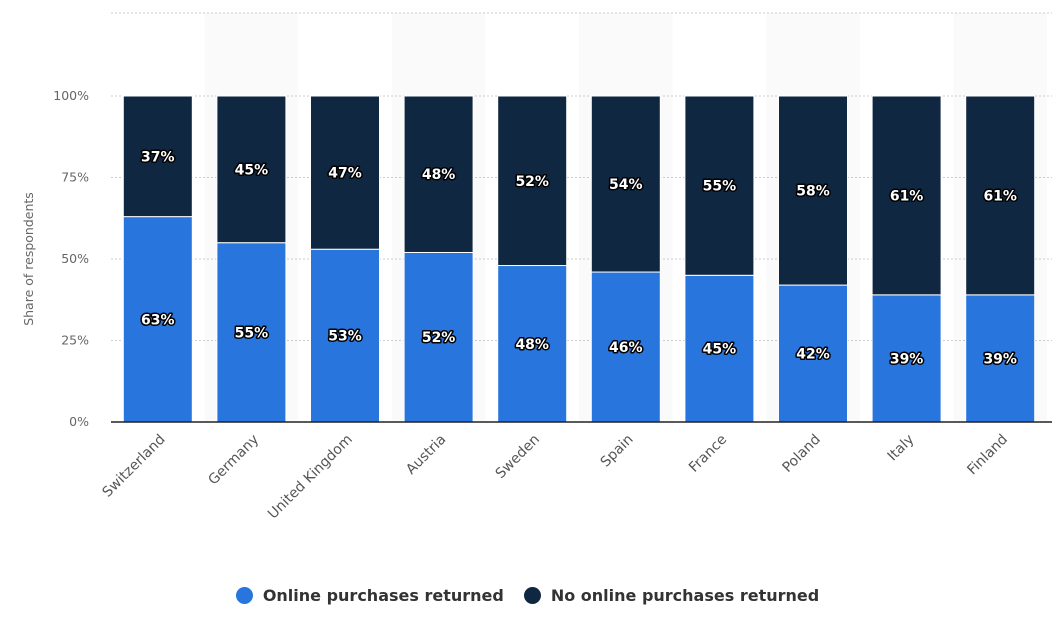 The image size is (1055, 636). I want to click on y-tick-label: 100%, so click(71, 95).